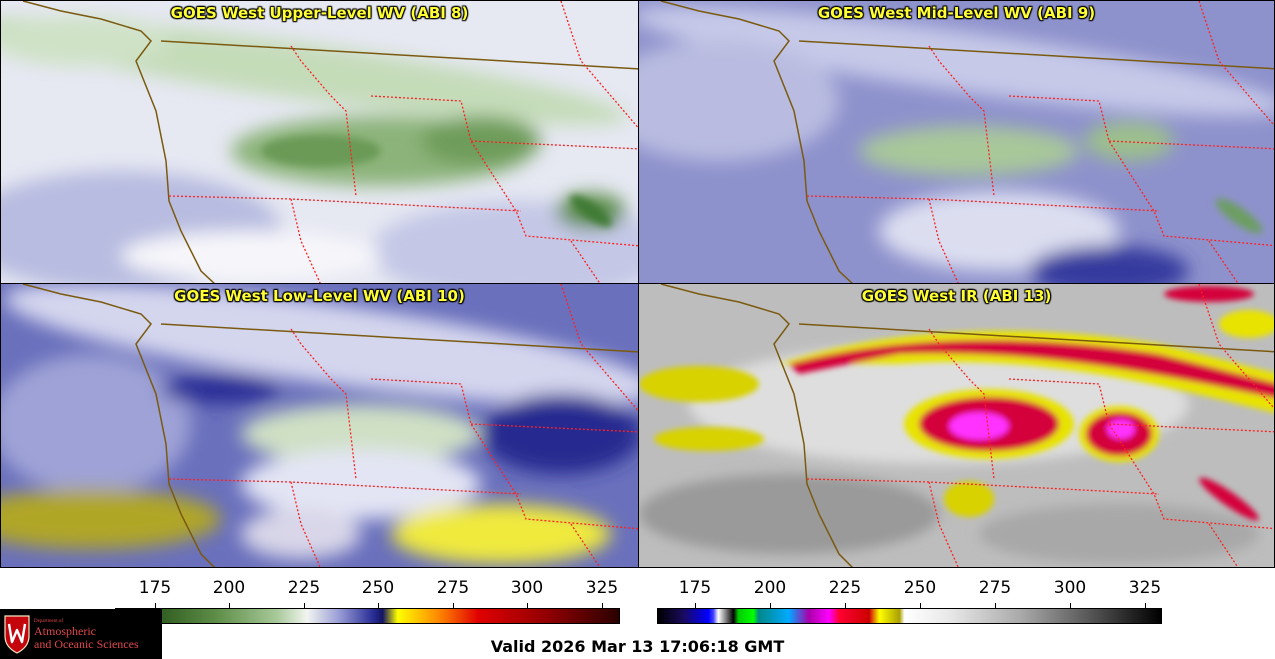 The height and width of the screenshot is (659, 1275). I want to click on uw-crest-icon, so click(17, 634).